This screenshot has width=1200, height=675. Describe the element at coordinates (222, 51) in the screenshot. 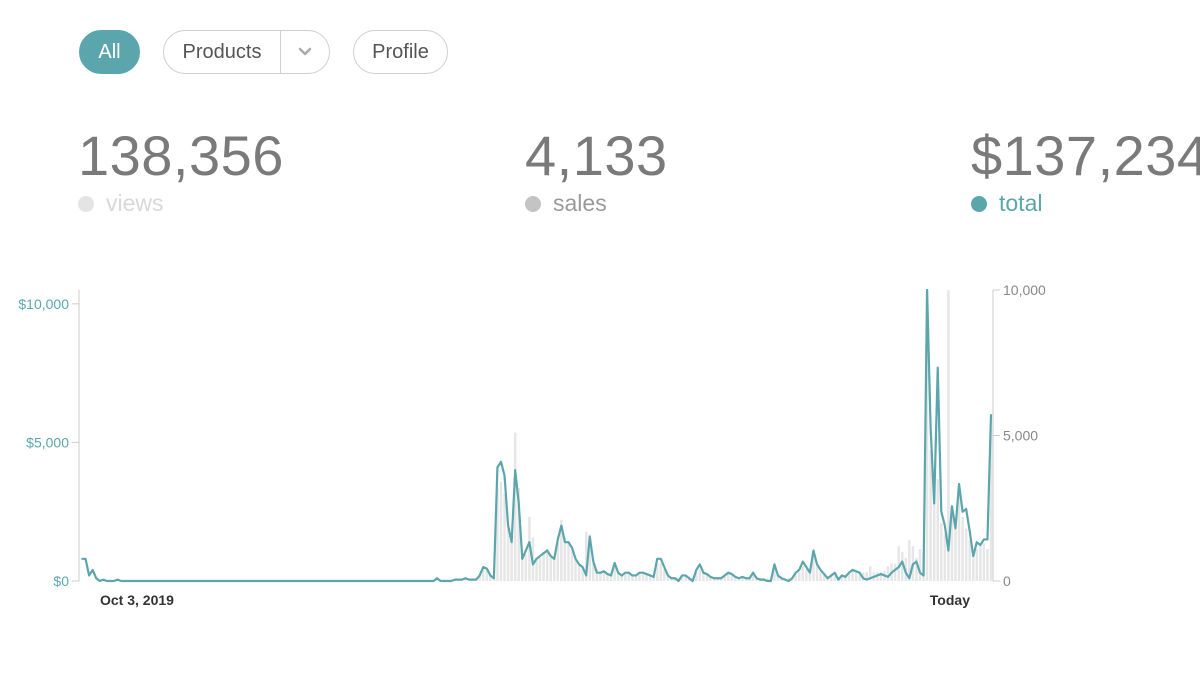

I see `filter-products-label: Products` at that location.